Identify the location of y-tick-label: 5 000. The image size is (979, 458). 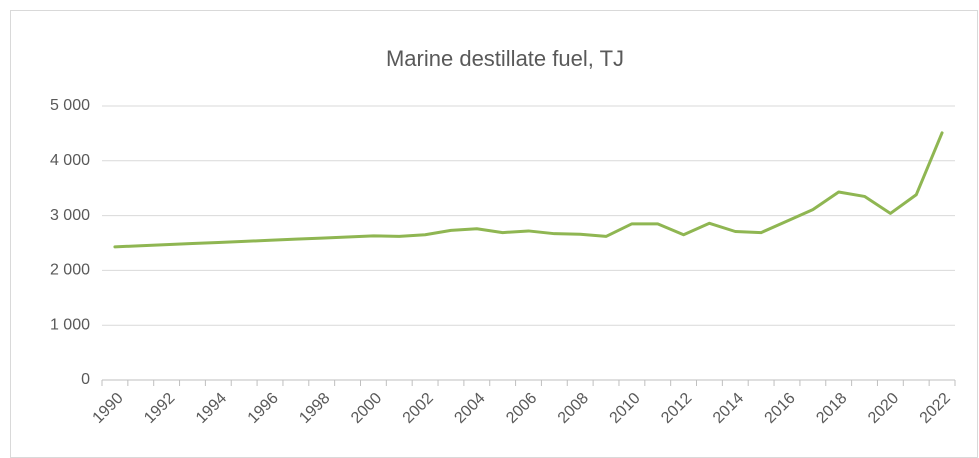
(70, 105).